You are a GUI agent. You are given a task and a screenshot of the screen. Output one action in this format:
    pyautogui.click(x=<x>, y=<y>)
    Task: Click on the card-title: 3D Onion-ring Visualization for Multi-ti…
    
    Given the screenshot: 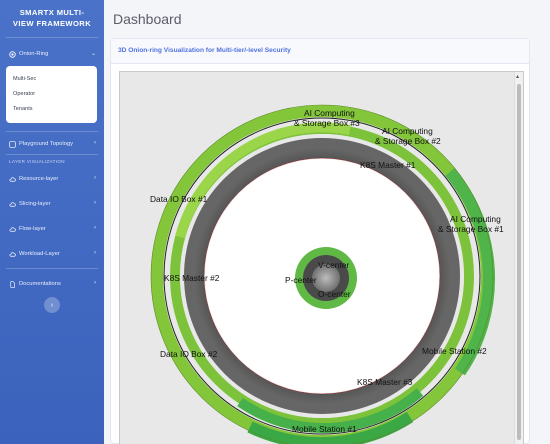 What is the action you would take?
    pyautogui.click(x=320, y=51)
    